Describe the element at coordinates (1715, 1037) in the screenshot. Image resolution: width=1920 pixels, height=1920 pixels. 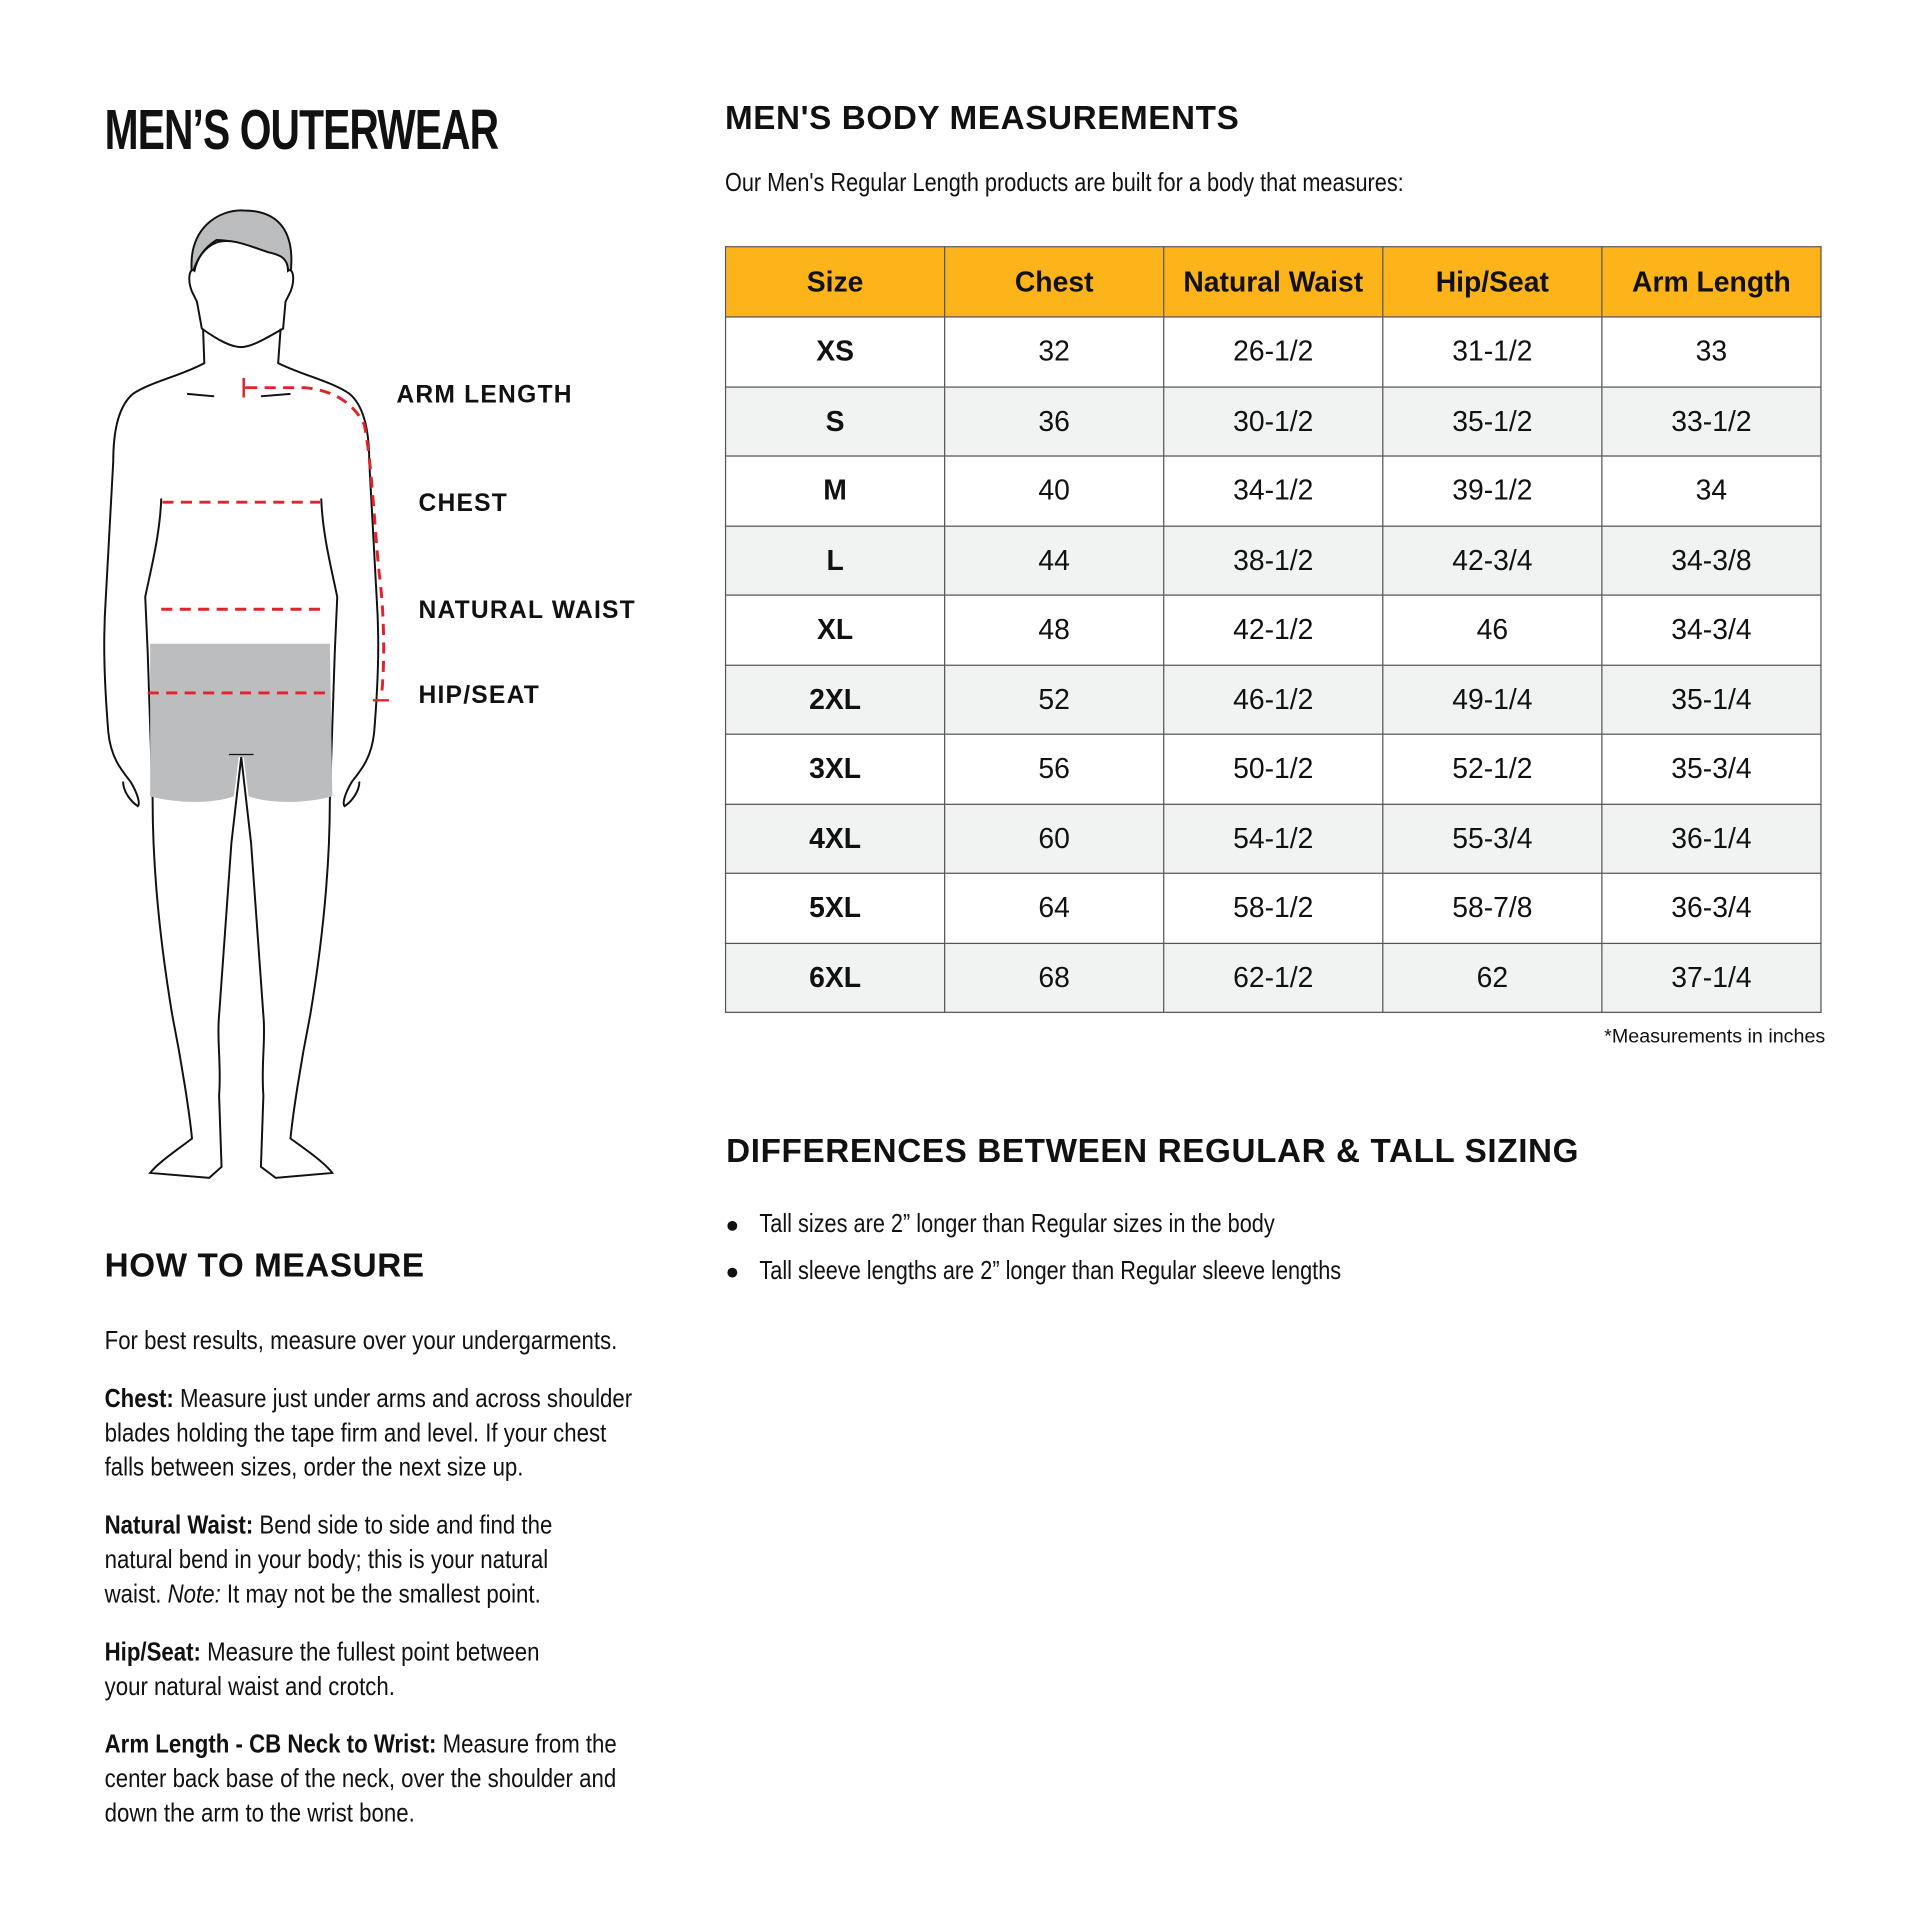
I see `footnote: *Measurements in inches` at that location.